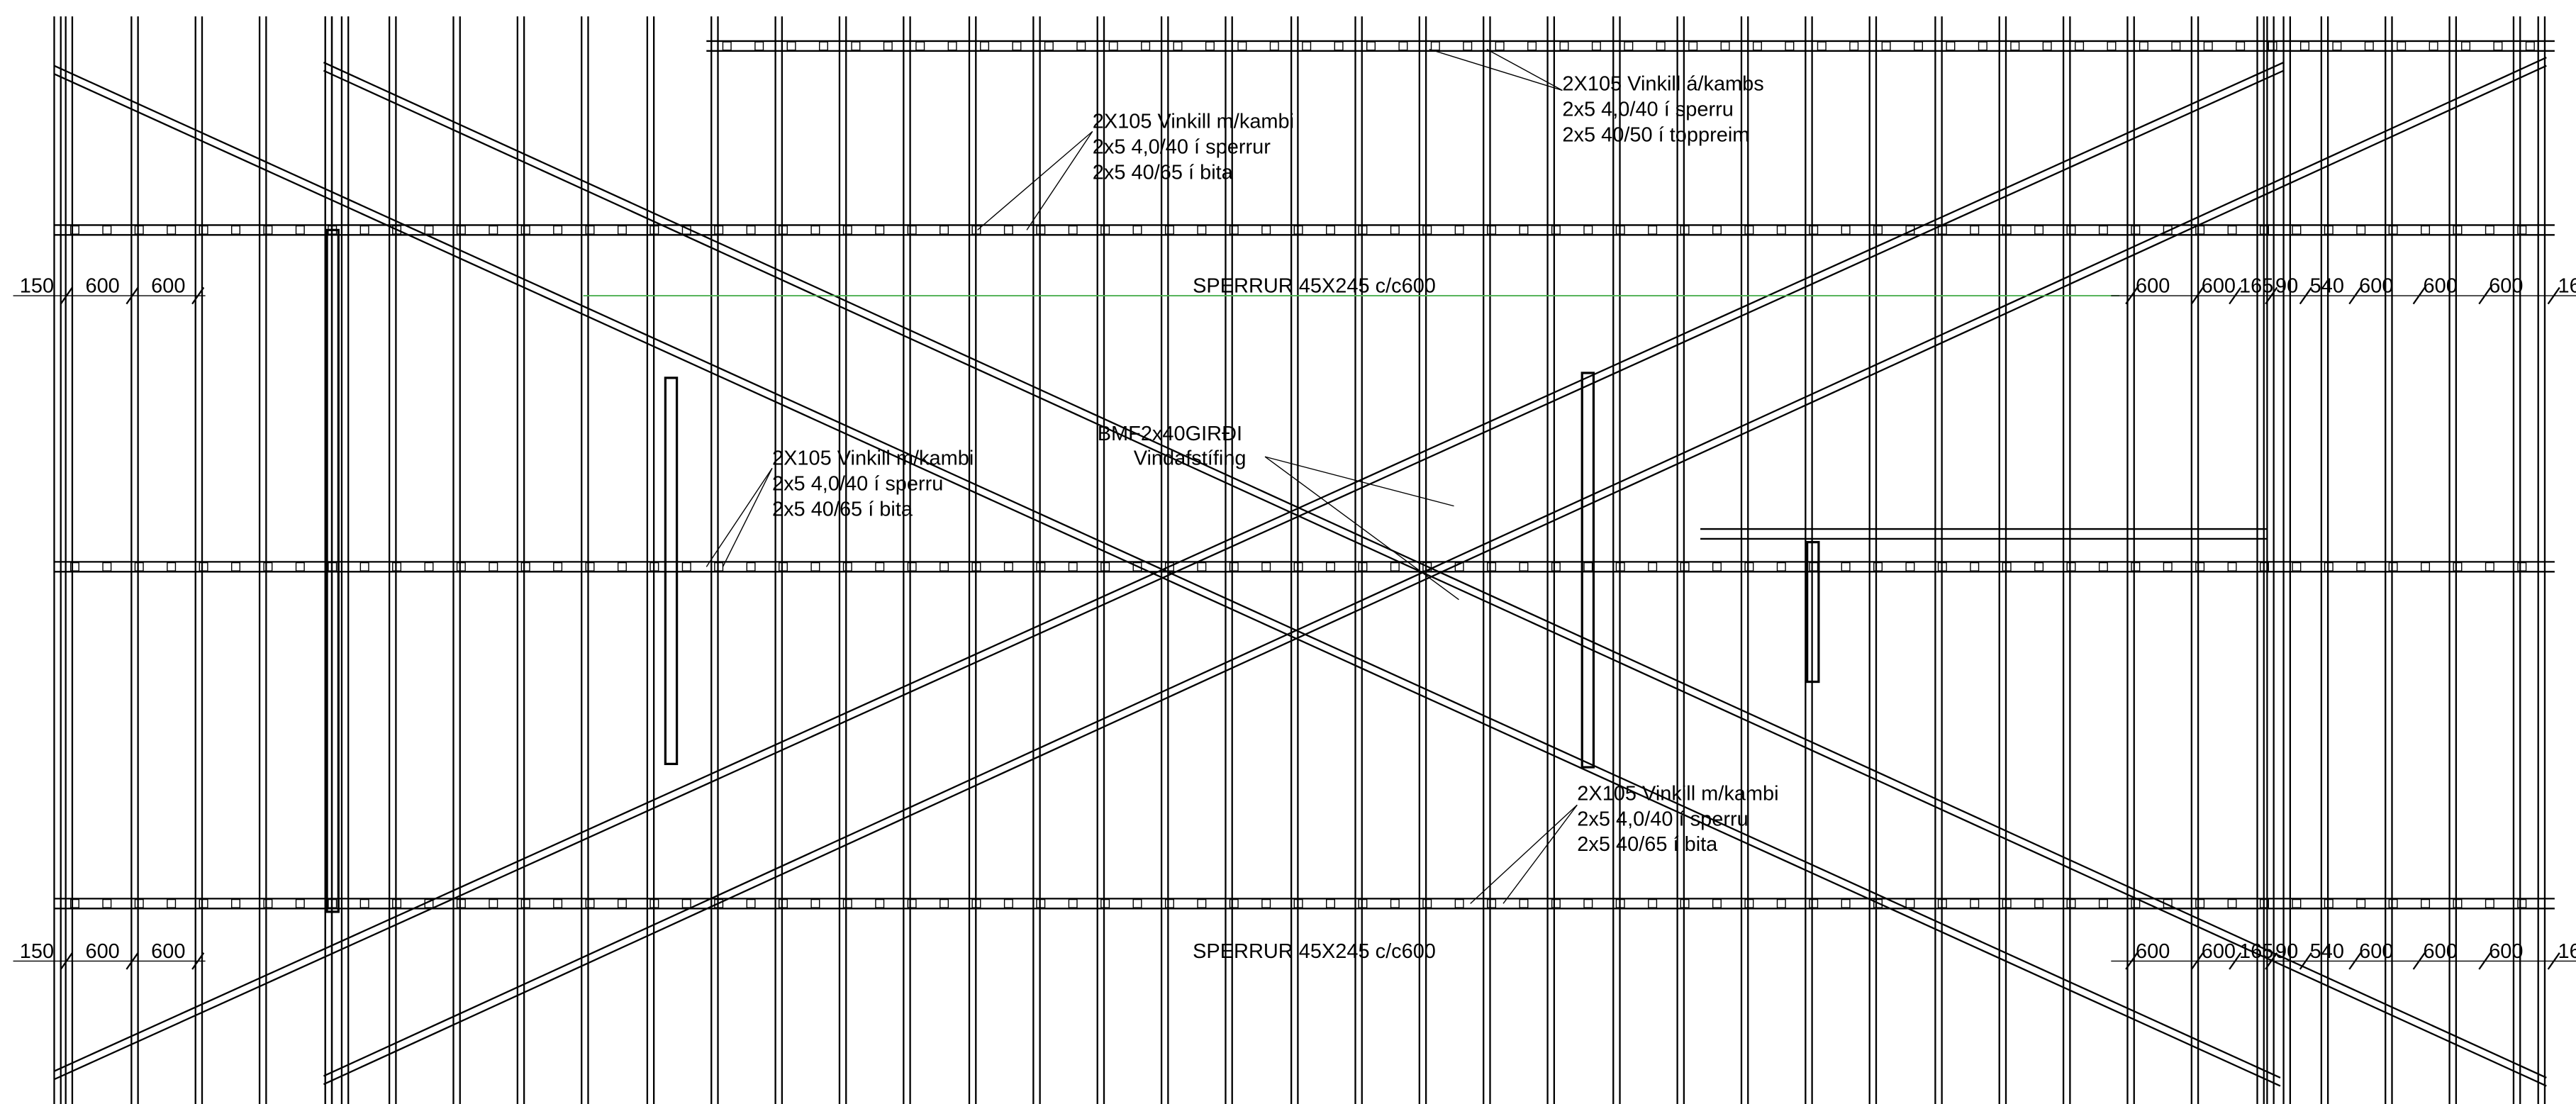 This screenshot has width=2576, height=1104. What do you see at coordinates (1182, 147) in the screenshot?
I see `note-line: 2x5 4,0/40 í sperrur` at bounding box center [1182, 147].